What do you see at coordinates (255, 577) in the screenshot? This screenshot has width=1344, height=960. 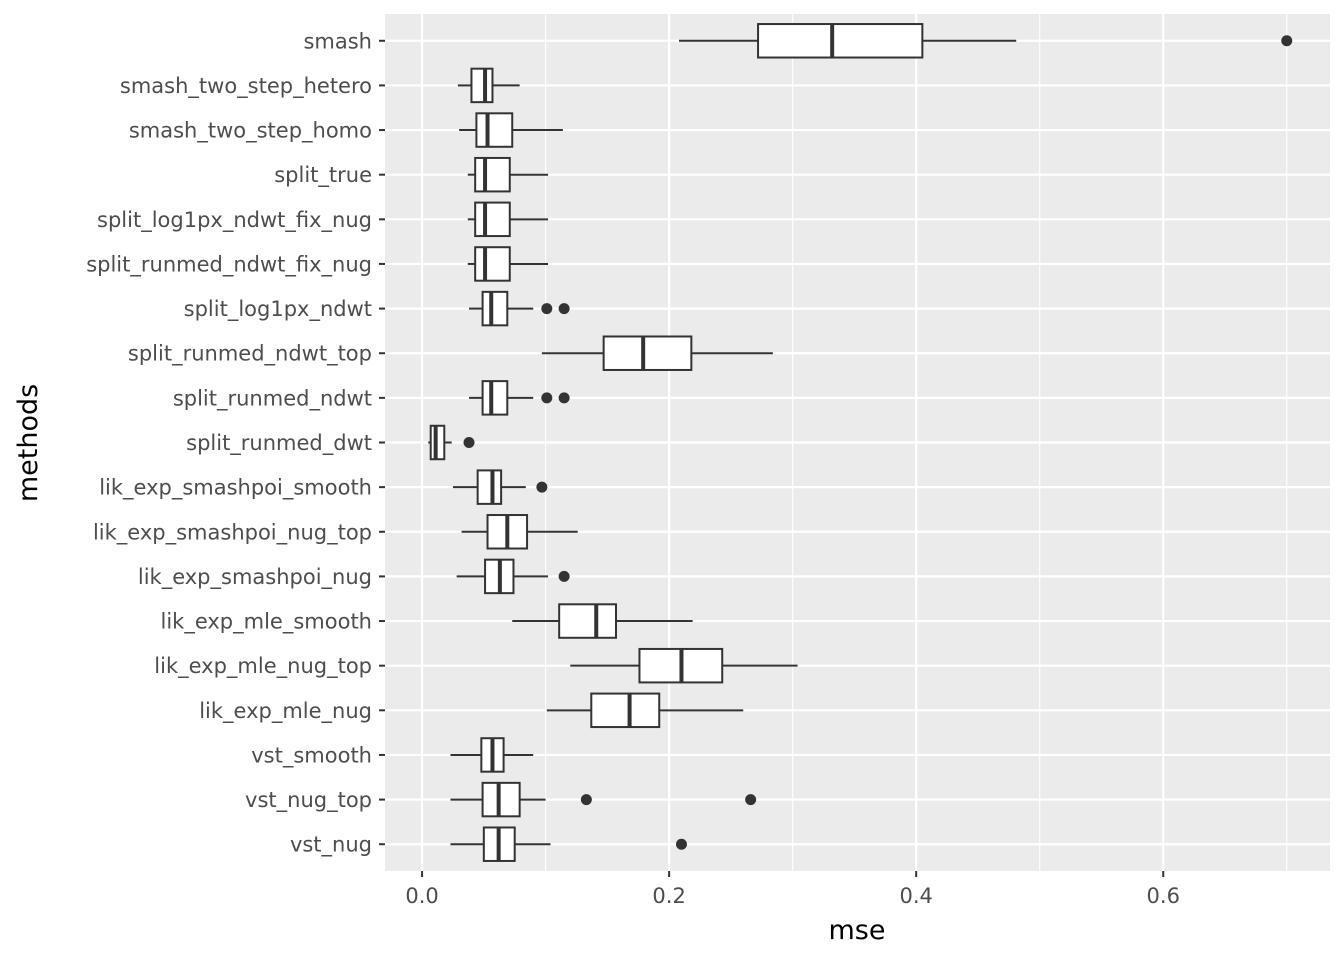 I see `y-tick-label: lik_exp_smashpoi_nug` at bounding box center [255, 577].